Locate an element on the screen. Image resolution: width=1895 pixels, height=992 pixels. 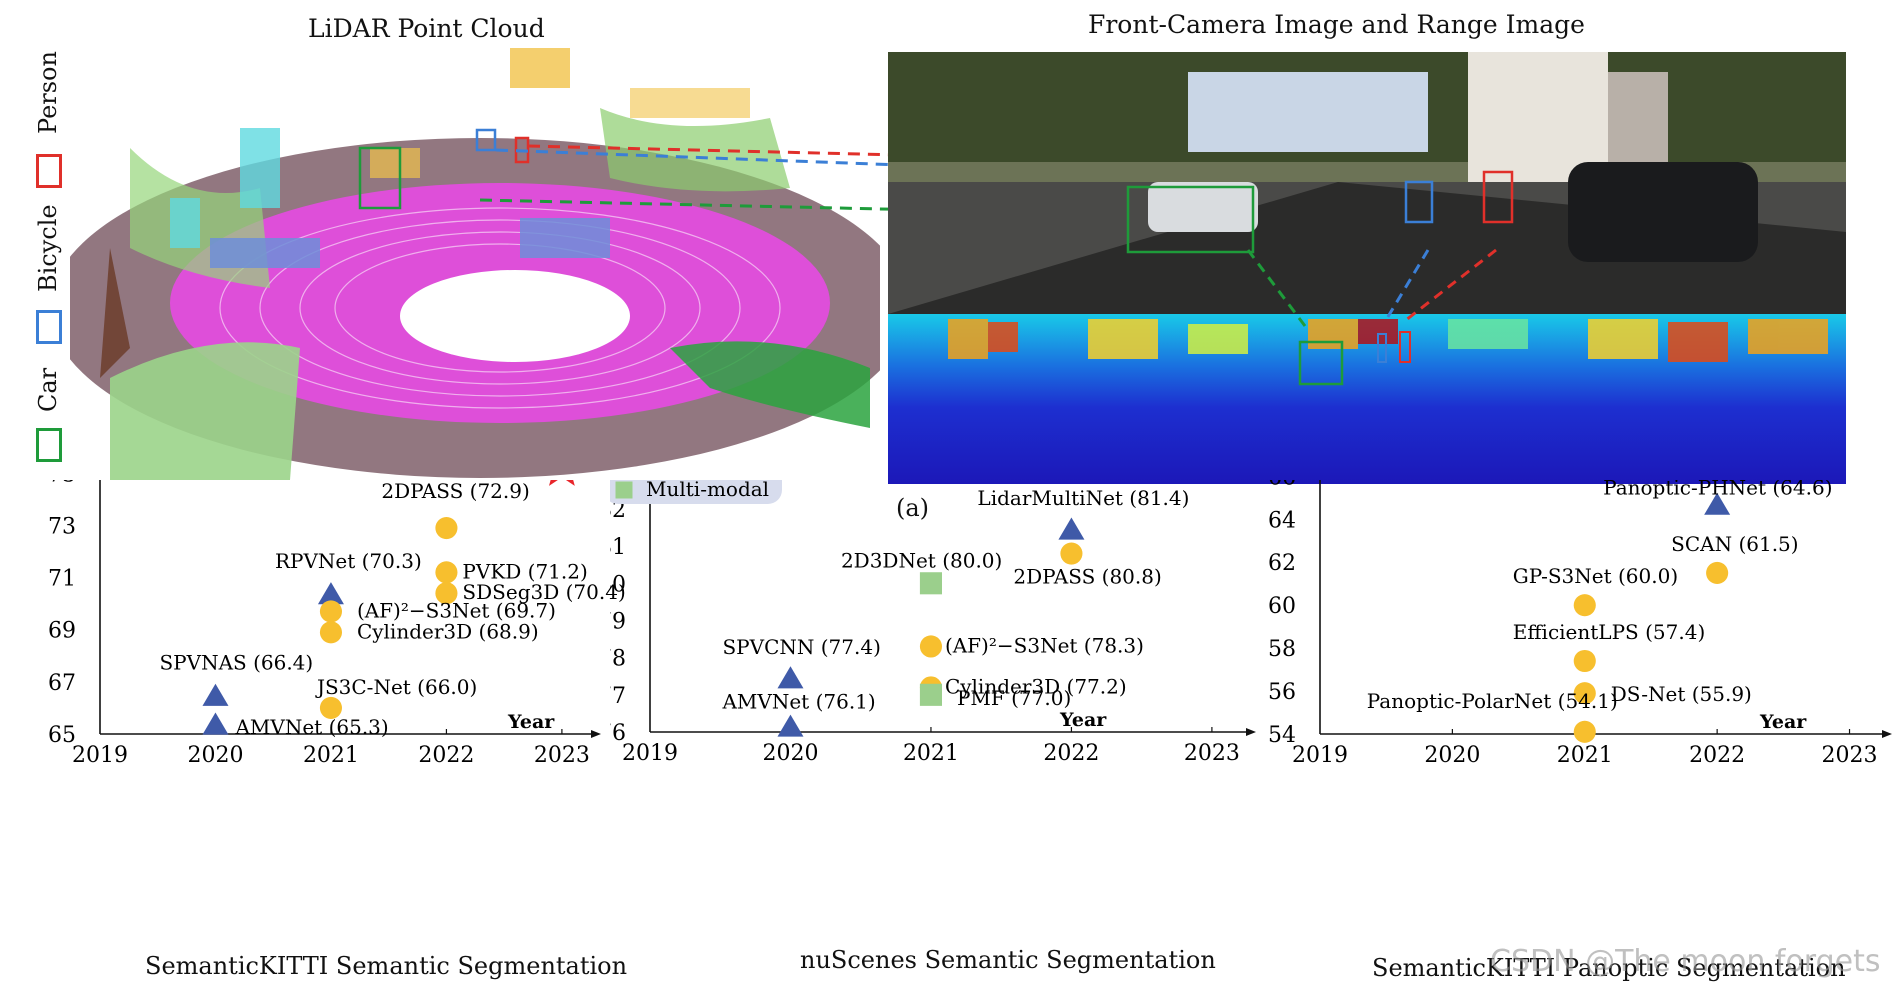
legend-person-box is located at coordinates (49, 171).